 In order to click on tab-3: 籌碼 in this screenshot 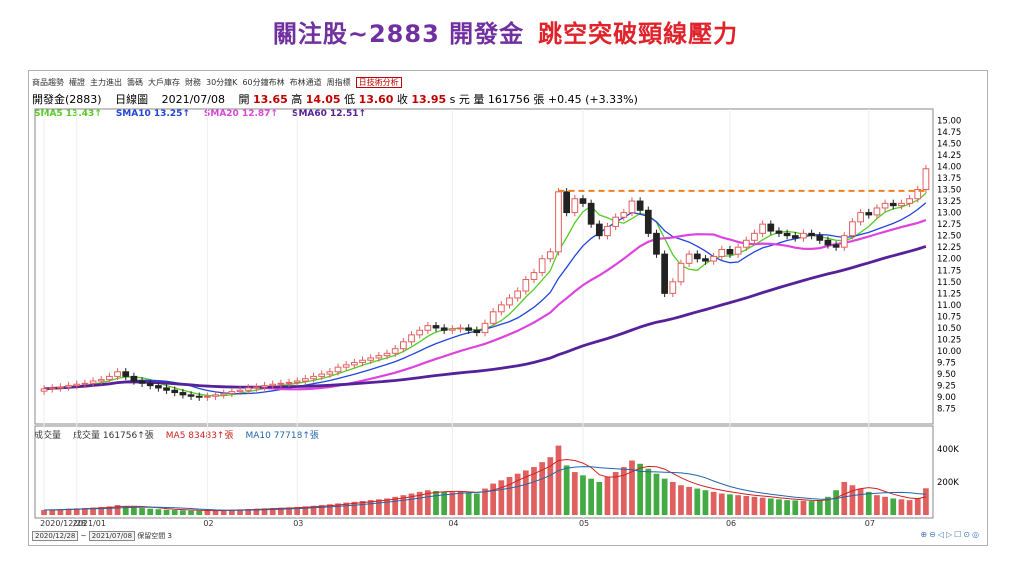, I will do `click(135, 82)`.